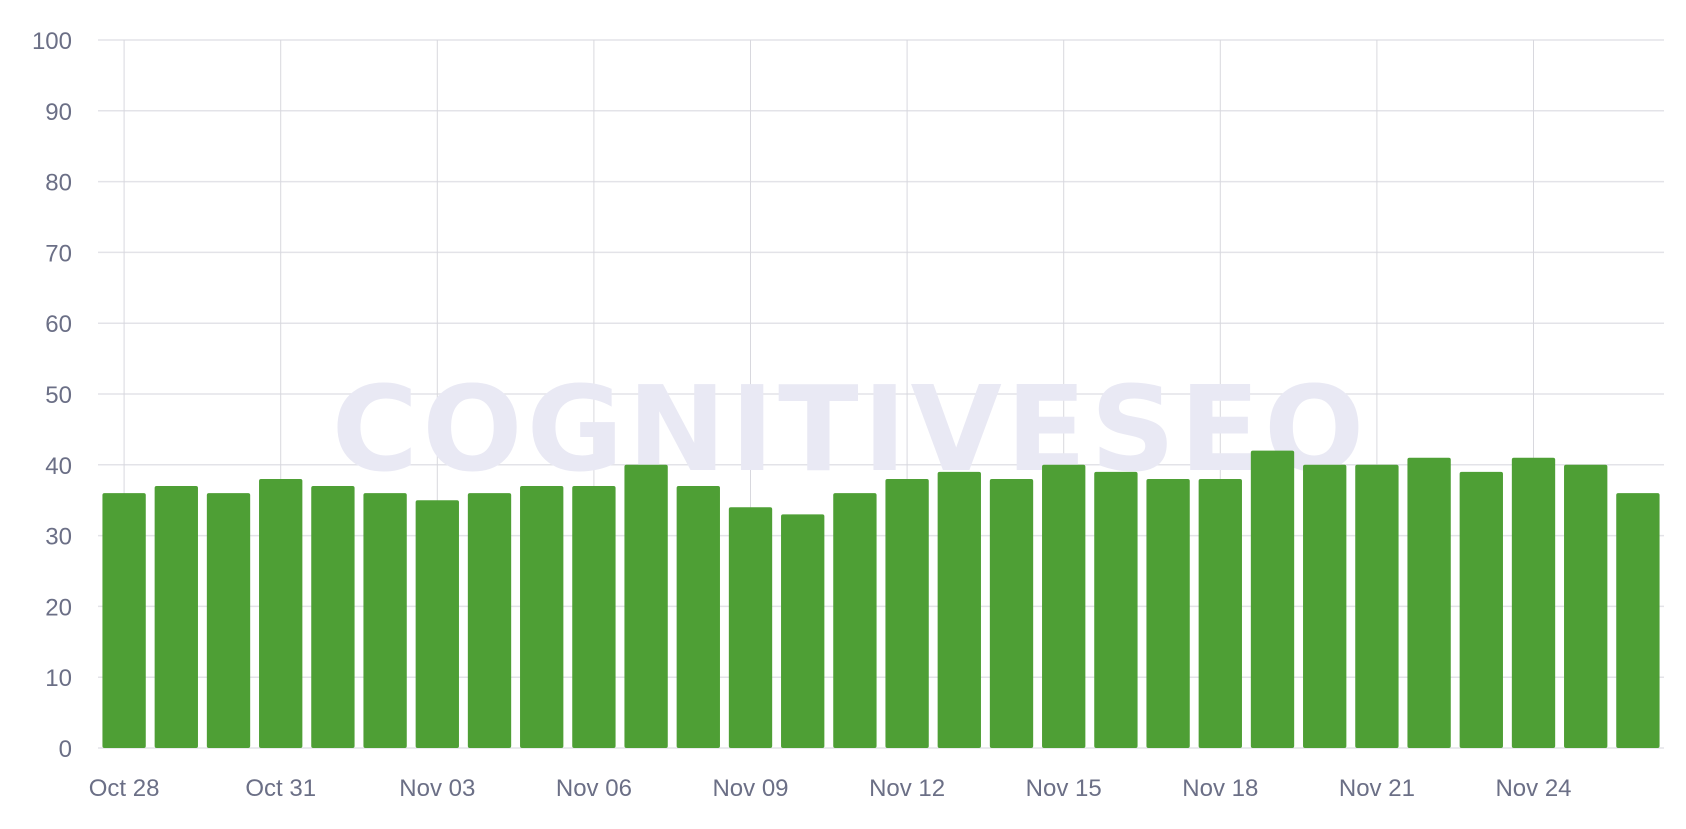  What do you see at coordinates (58, 607) in the screenshot?
I see `y-tick-label: 20` at bounding box center [58, 607].